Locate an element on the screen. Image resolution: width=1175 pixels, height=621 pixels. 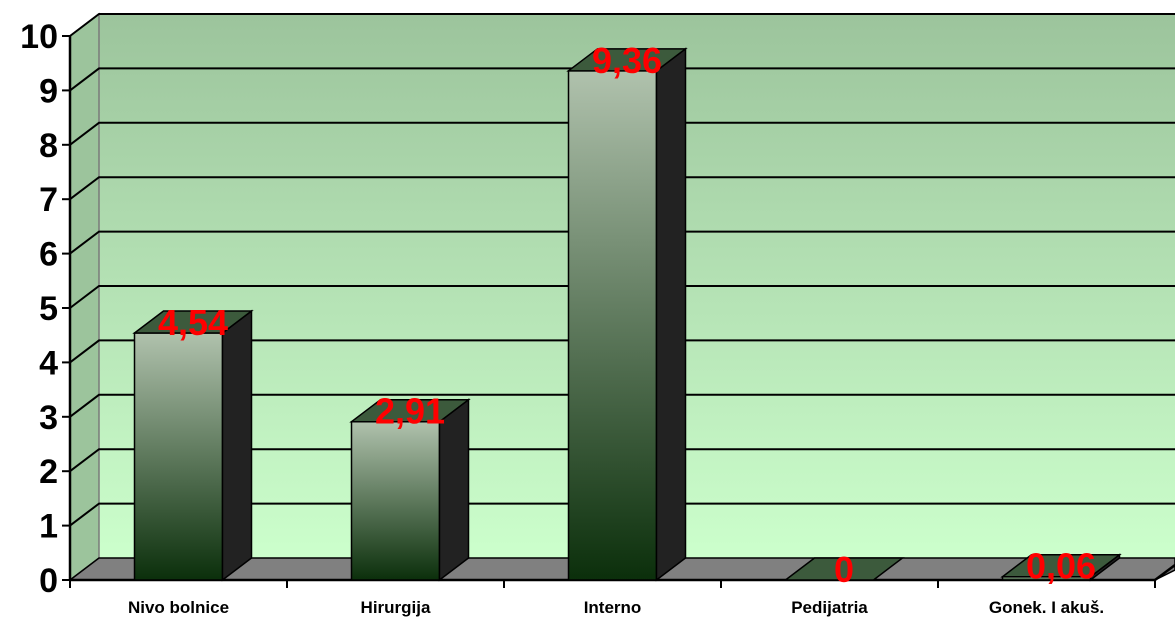
x-tick-label: Hirurgija is located at coordinates (396, 607).